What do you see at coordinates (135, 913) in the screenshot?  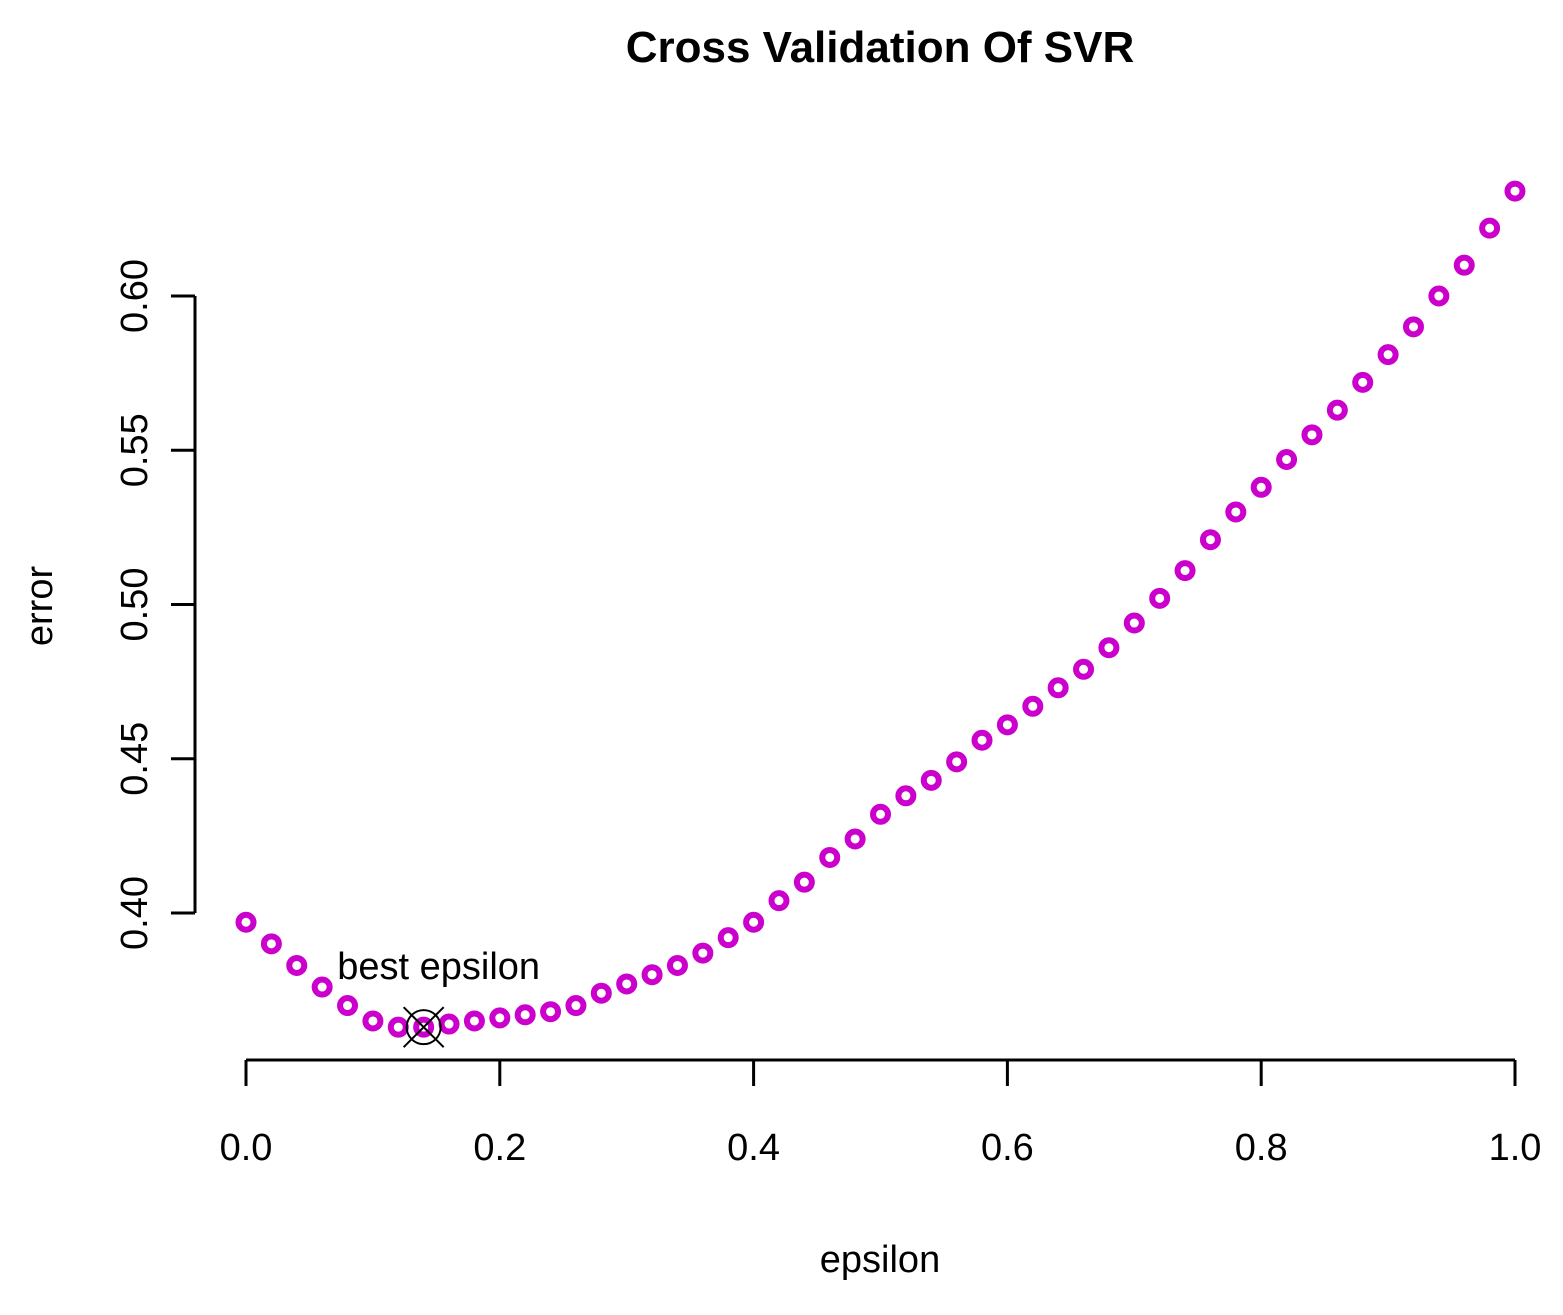 I see `y-tick-label: 0.40` at bounding box center [135, 913].